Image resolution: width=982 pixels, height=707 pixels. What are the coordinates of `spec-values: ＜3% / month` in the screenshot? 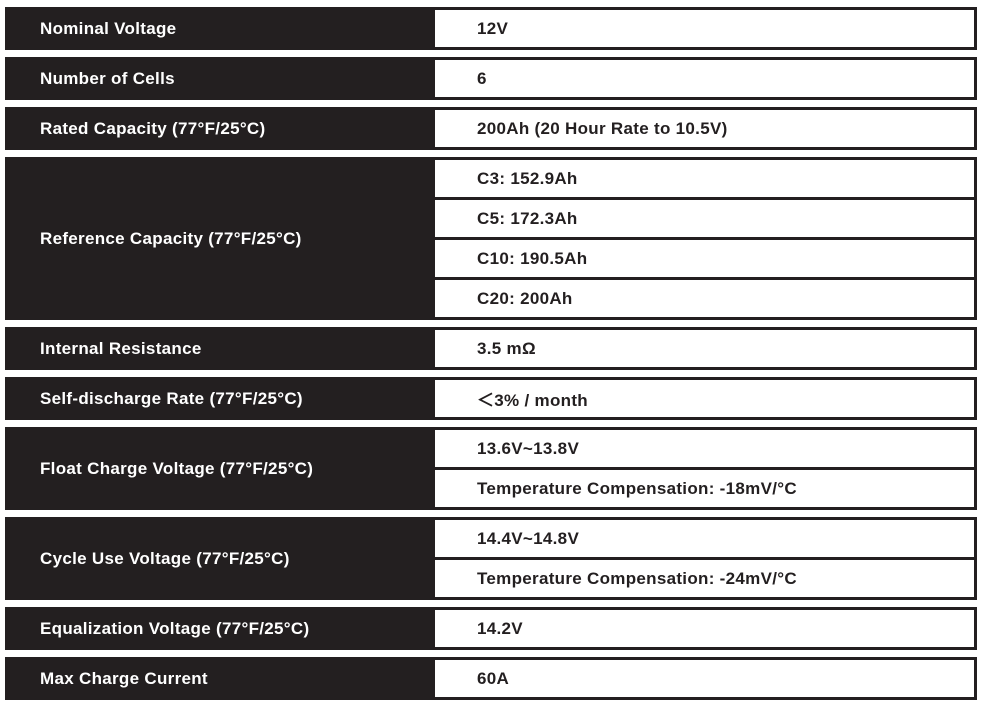 It's located at (706, 398).